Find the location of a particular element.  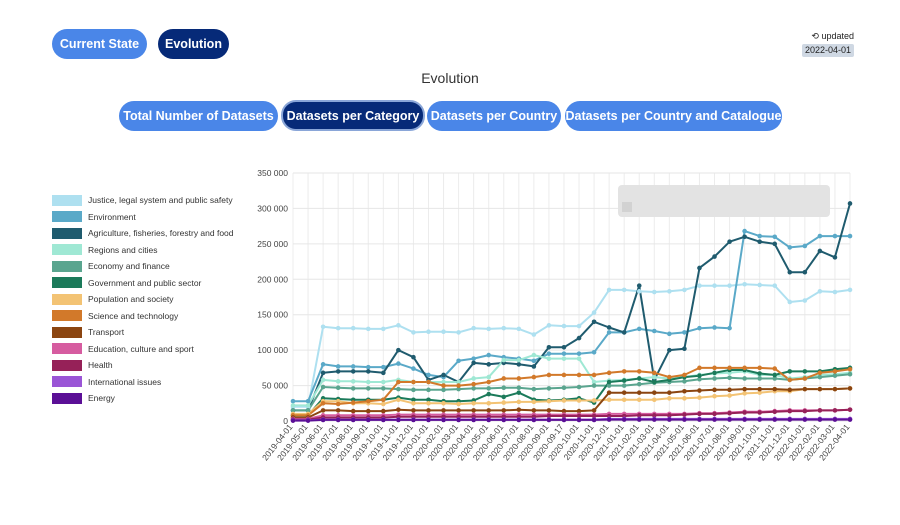

legend-label: Justice, legal system and public safety is located at coordinates (160, 200).